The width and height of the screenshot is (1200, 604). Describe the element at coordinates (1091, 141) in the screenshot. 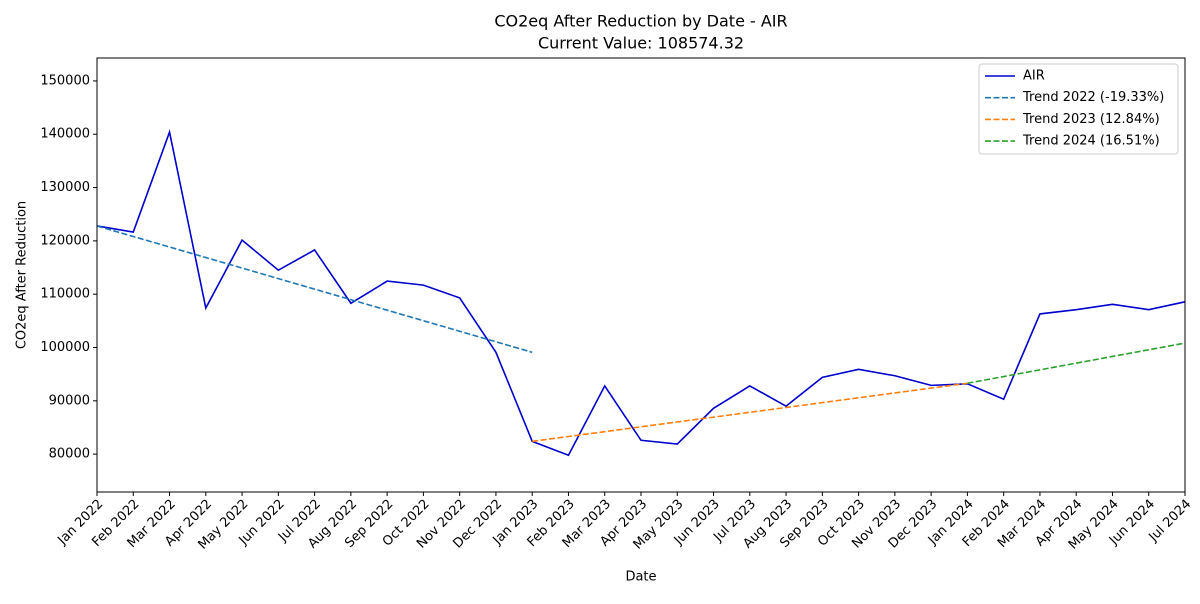

I see `legend-label: Trend 2024 (16.51%)` at that location.